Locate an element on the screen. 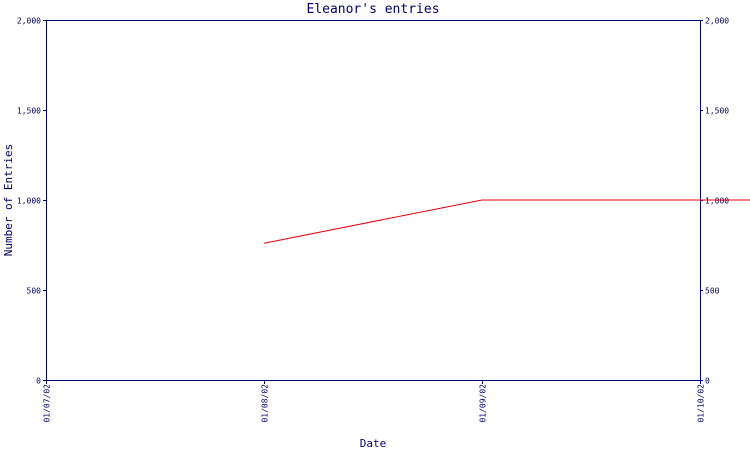 The image size is (750, 450). y-tick-label-right: 0 is located at coordinates (707, 381).